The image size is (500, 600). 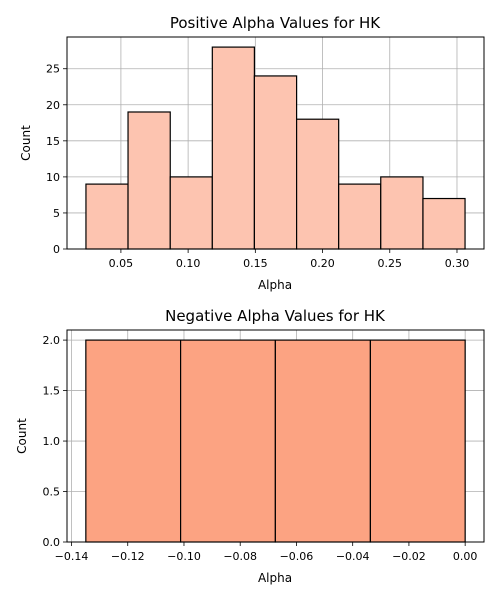 I want to click on y-tick-label: 20, so click(x=53, y=105).